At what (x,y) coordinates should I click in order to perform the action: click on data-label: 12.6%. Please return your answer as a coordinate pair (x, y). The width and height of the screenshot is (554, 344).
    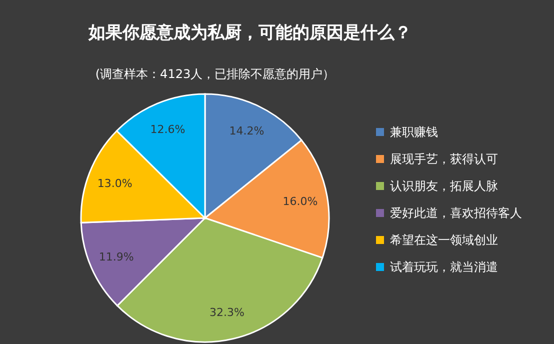
    Looking at the image, I should click on (168, 129).